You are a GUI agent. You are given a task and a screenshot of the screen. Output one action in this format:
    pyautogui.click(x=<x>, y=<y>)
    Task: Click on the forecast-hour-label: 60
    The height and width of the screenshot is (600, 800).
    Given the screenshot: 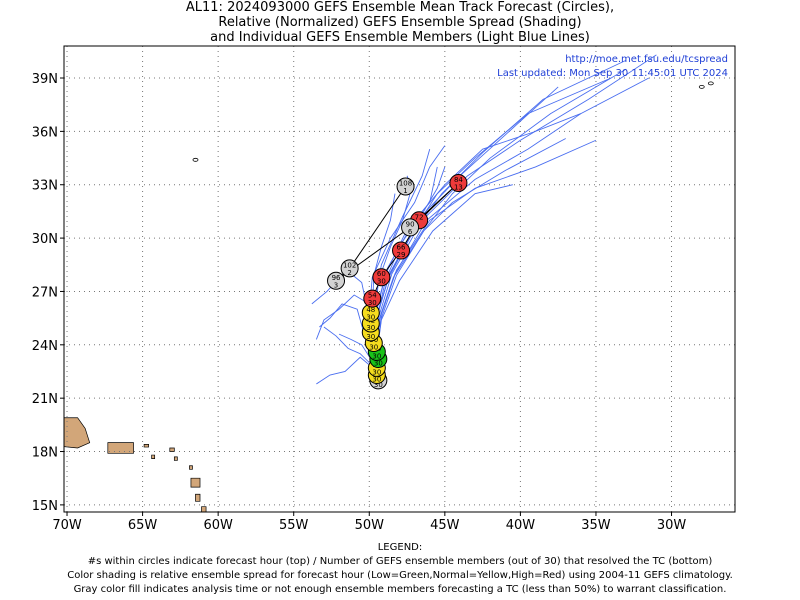 What is the action you would take?
    pyautogui.click(x=381, y=274)
    